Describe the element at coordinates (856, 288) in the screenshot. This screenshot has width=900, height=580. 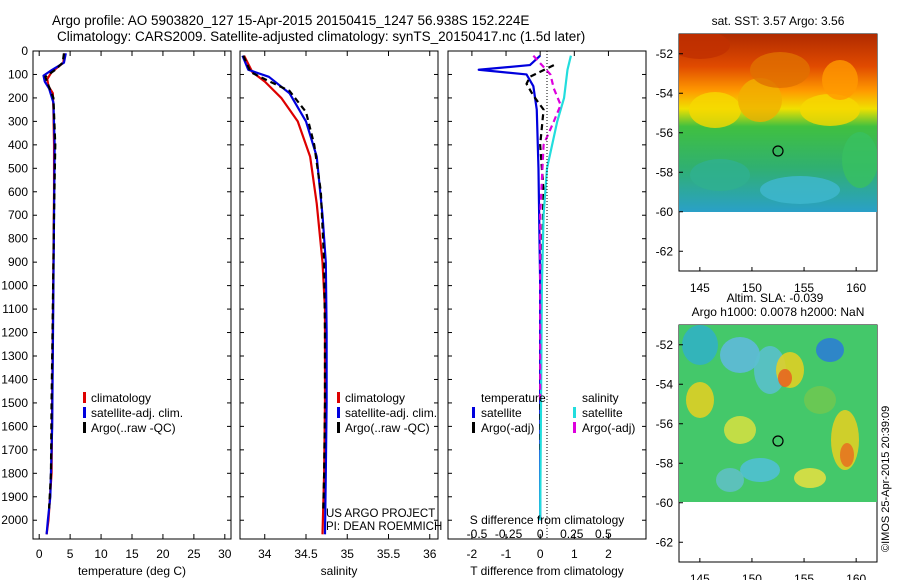
I see `lon-tick-label: 160` at that location.